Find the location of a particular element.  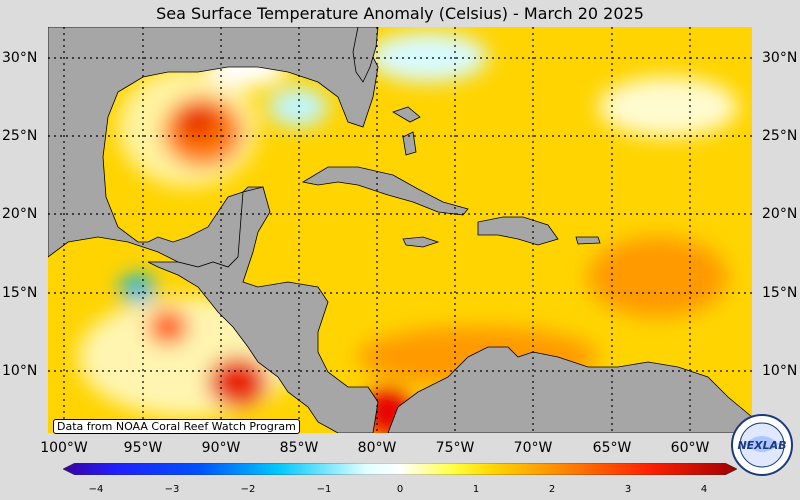

colorbar-tick-2: 2 is located at coordinates (552, 489).